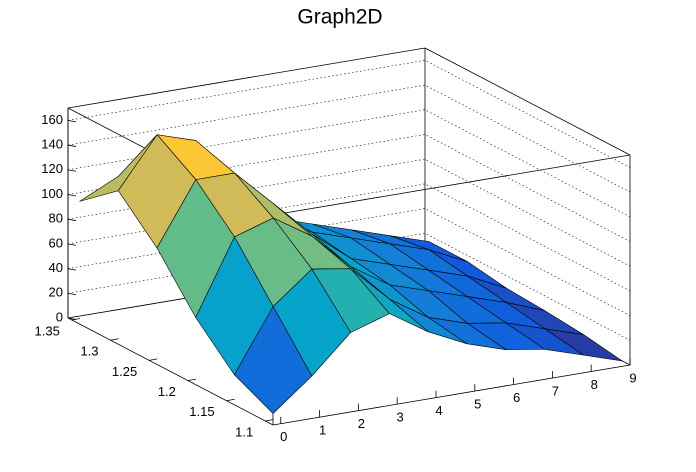 The height and width of the screenshot is (472, 696). Describe the element at coordinates (594, 384) in the screenshot. I see `x-tick-label: 8` at that location.